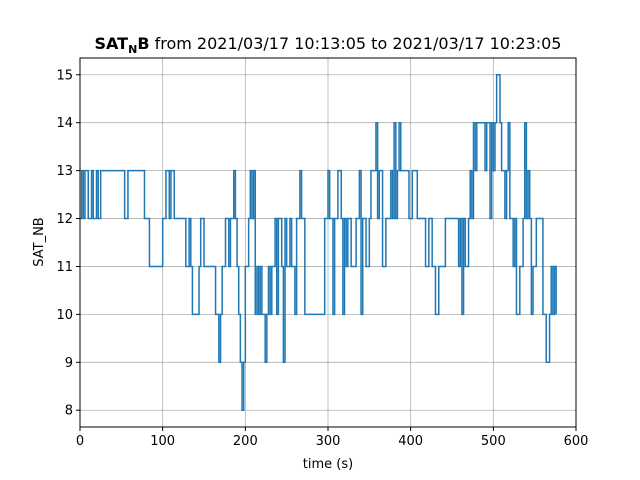 The image size is (640, 480). Describe the element at coordinates (328, 441) in the screenshot. I see `x-tick-label: 300` at that location.